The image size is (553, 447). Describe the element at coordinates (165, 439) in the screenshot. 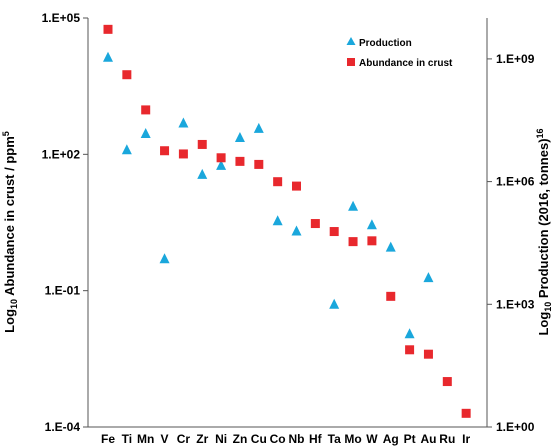

I see `x-category-label: V` at that location.